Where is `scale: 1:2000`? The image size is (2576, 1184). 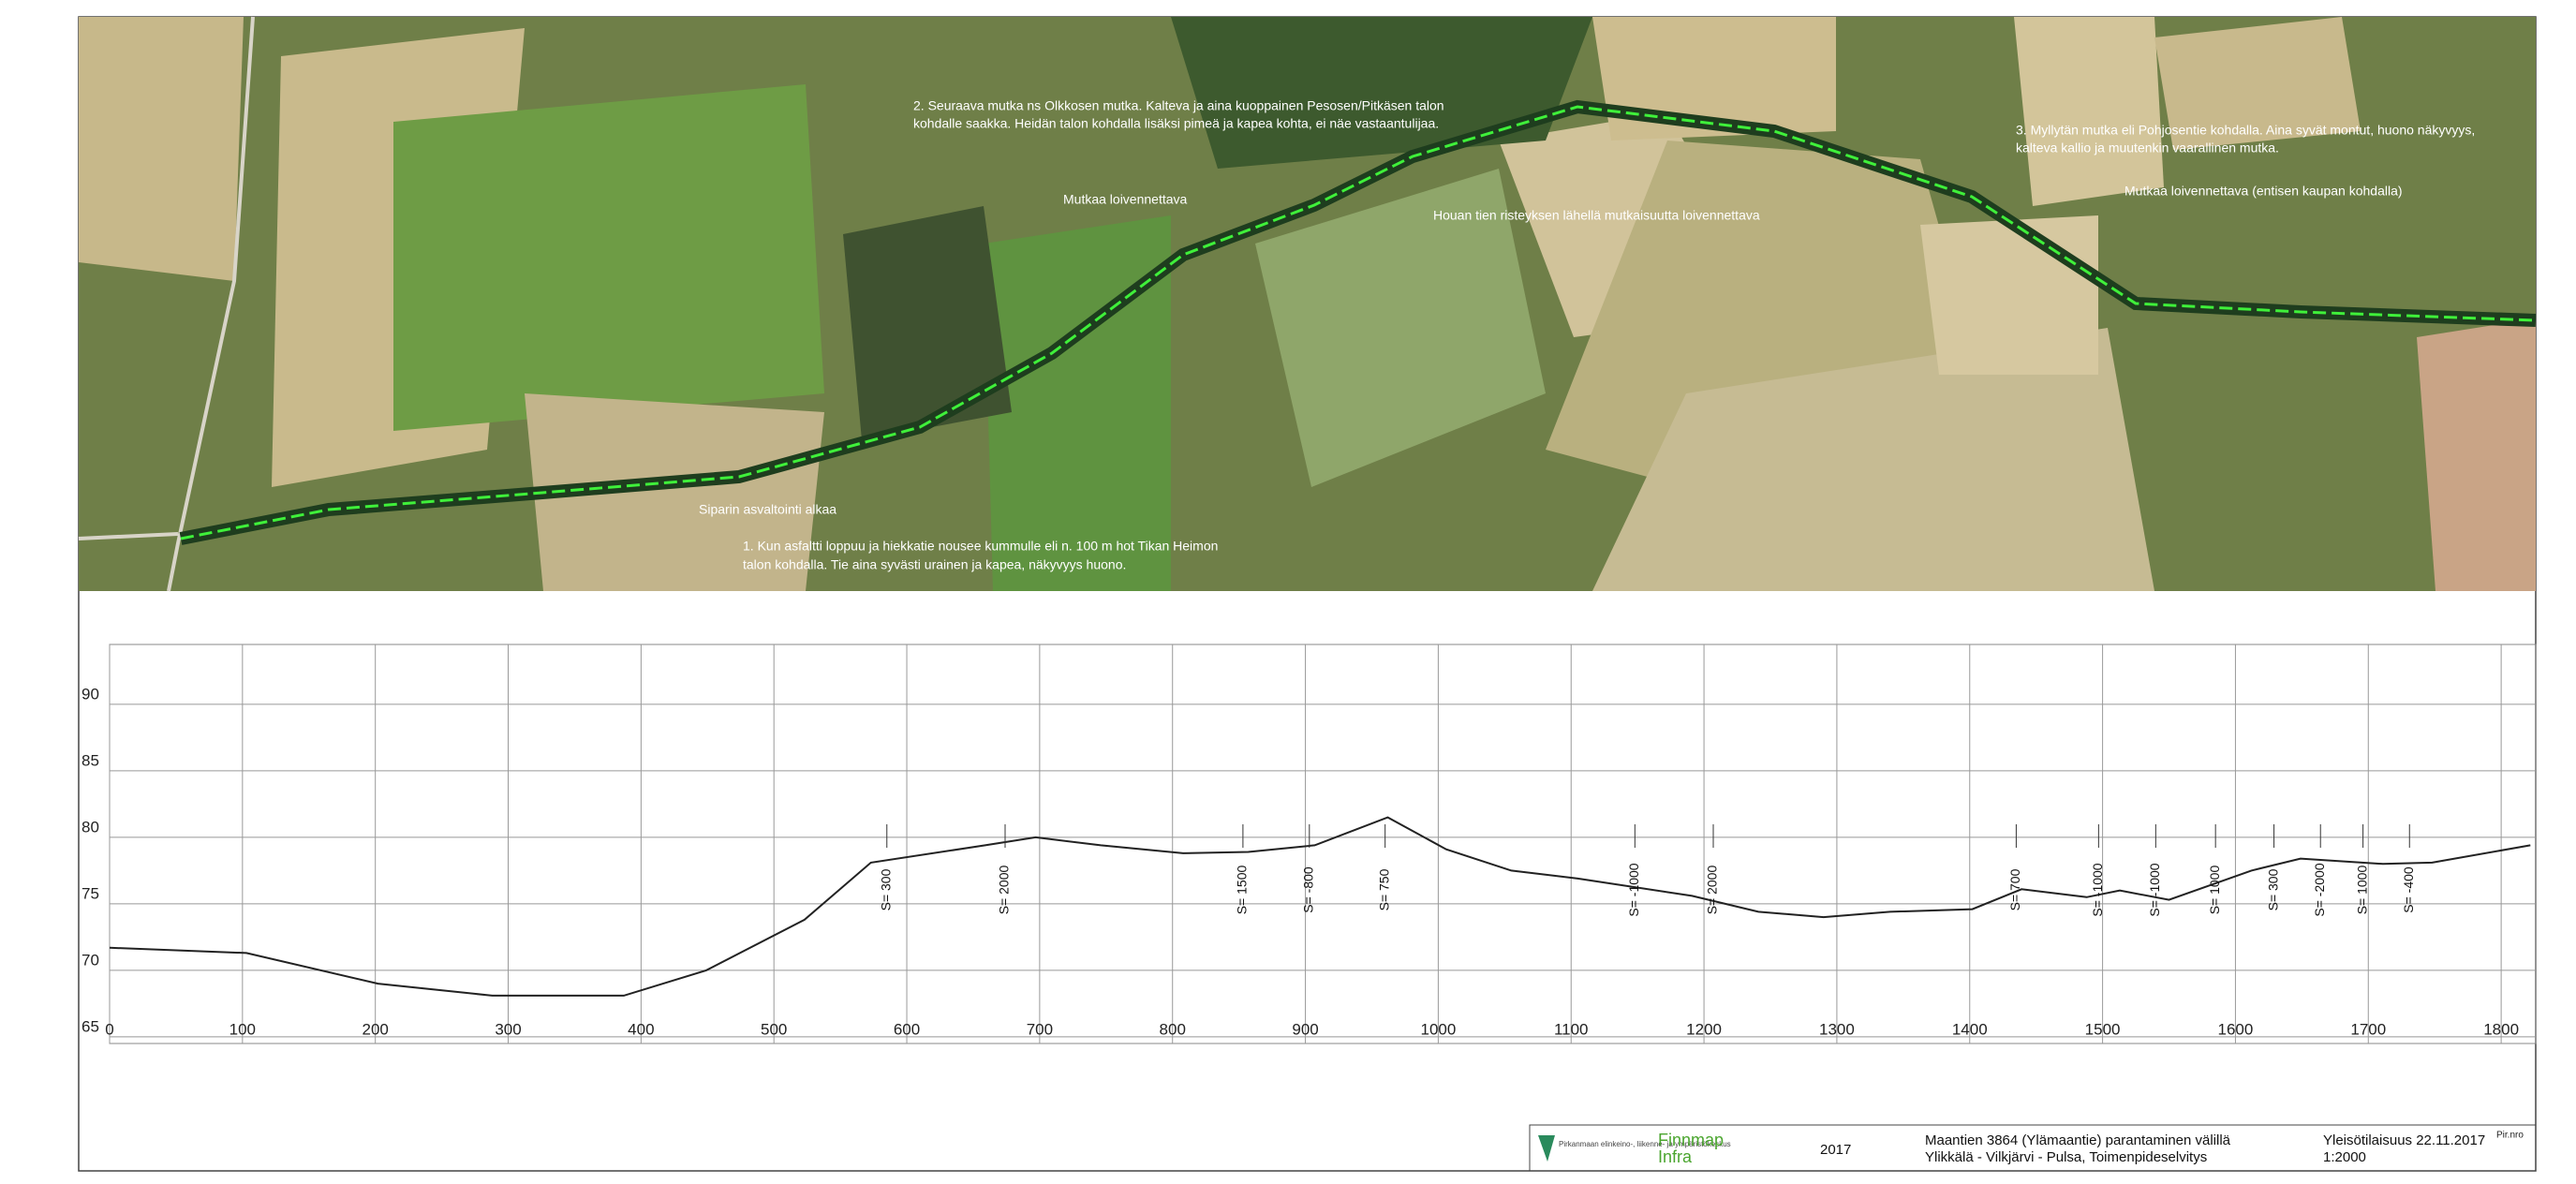
scale: 1:2000 is located at coordinates (2344, 1157).